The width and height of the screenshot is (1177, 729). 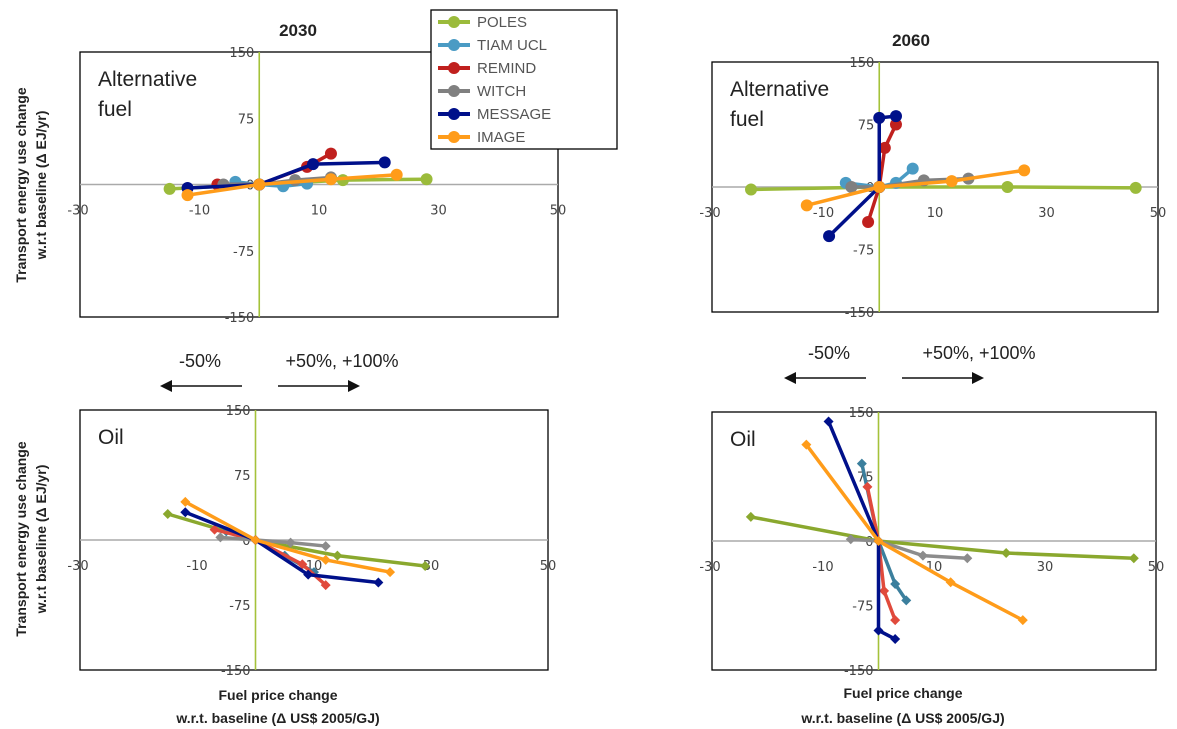 What do you see at coordinates (41, 186) in the screenshot?
I see `ylabel-top-line2: w.r.t baseline (Δ EJ/yr)` at bounding box center [41, 186].